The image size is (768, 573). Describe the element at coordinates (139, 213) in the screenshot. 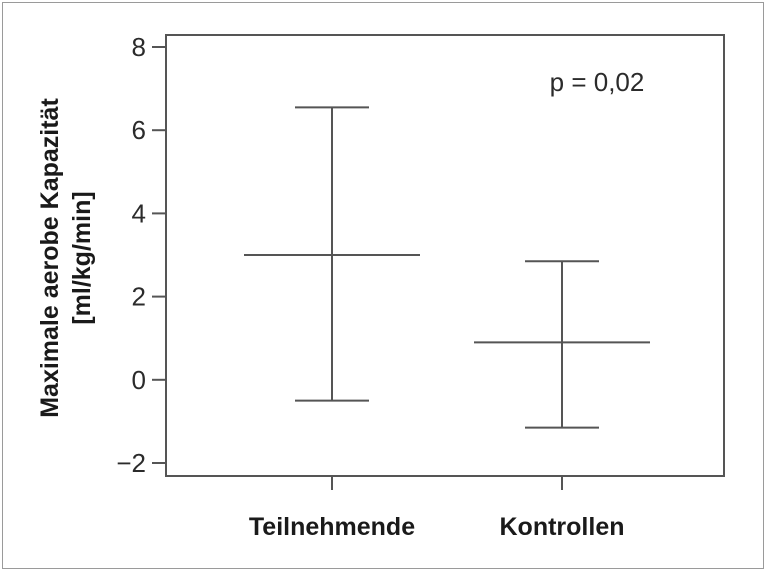

I see `y-tick-label: 4` at that location.